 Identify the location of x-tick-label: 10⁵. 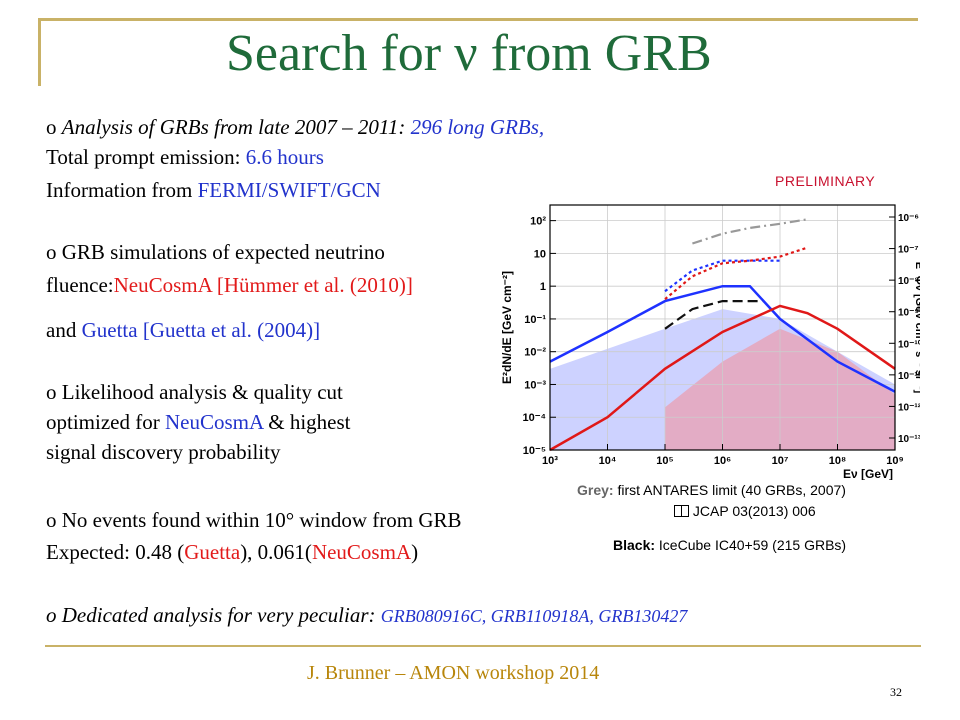
(664, 461).